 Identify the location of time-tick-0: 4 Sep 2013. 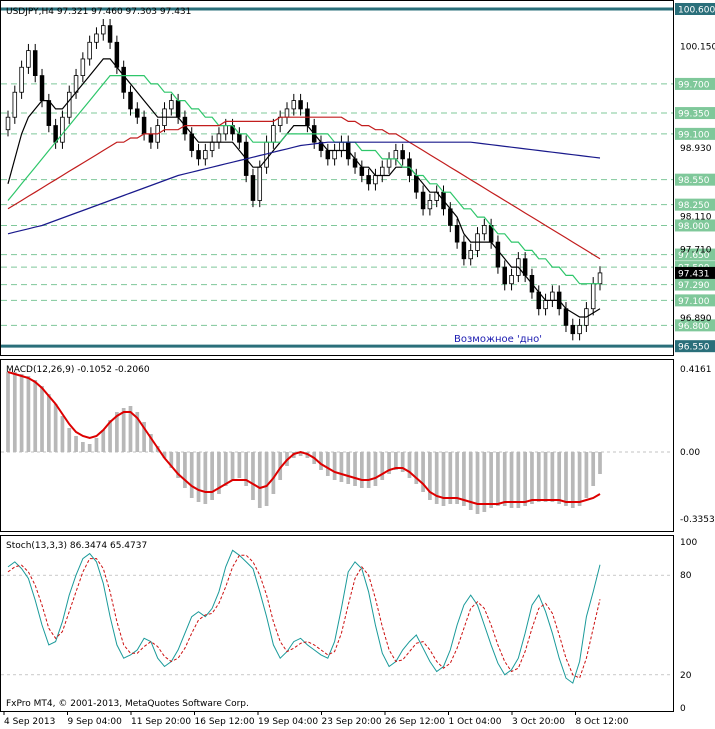
(29, 722).